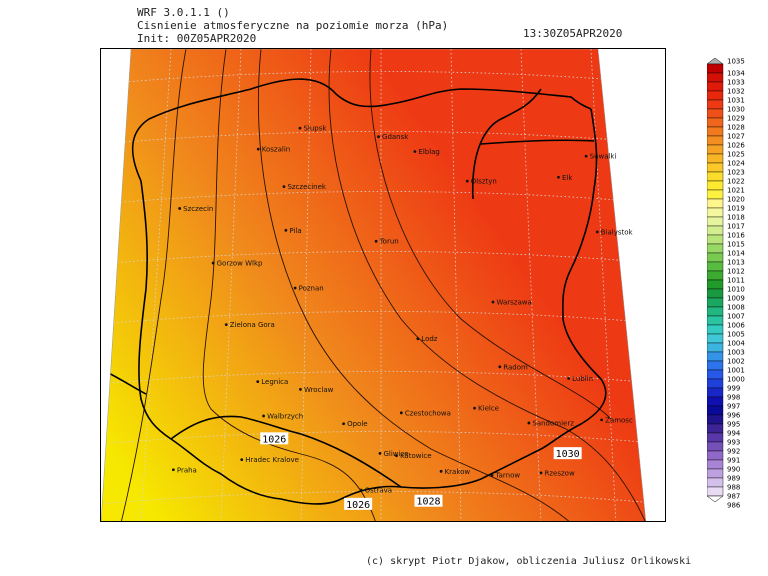 This screenshot has width=768, height=576. Describe the element at coordinates (458, 472) in the screenshot. I see `city-label: Krakow` at that location.